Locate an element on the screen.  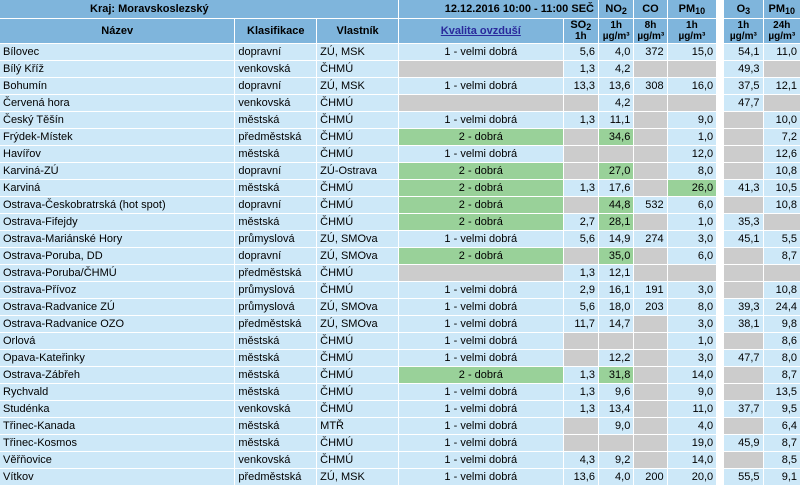
value-so2: 2,9 is located at coordinates (580, 290).